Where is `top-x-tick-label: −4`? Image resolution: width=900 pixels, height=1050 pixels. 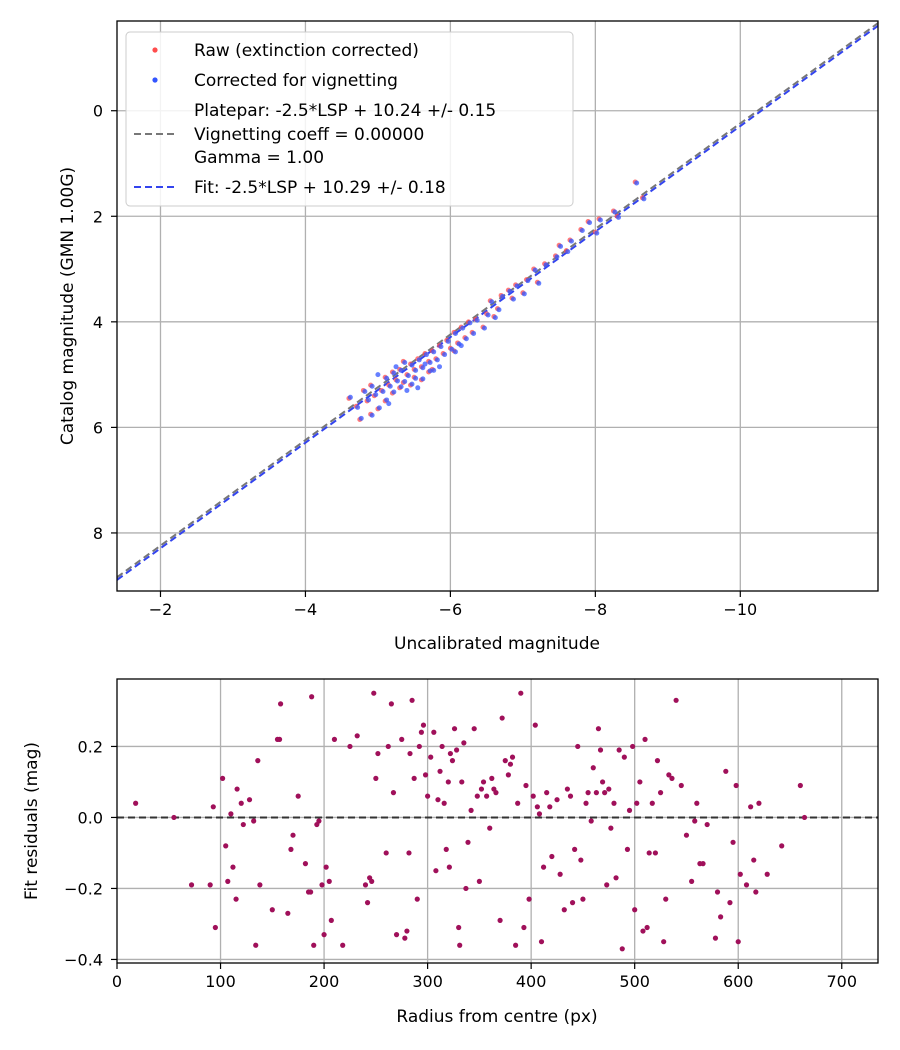 top-x-tick-label: −4 is located at coordinates (306, 609).